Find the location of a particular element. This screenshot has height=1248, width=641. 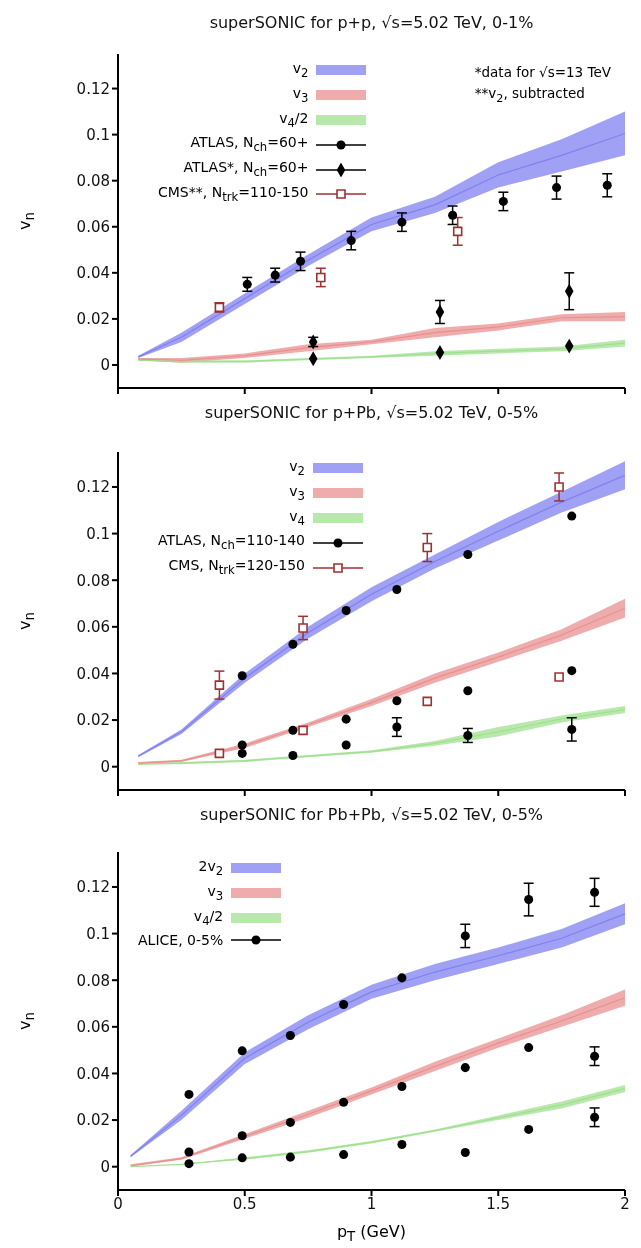

legend-label: ATLAS, N$_{ch}$=60+ is located at coordinates (249, 145).